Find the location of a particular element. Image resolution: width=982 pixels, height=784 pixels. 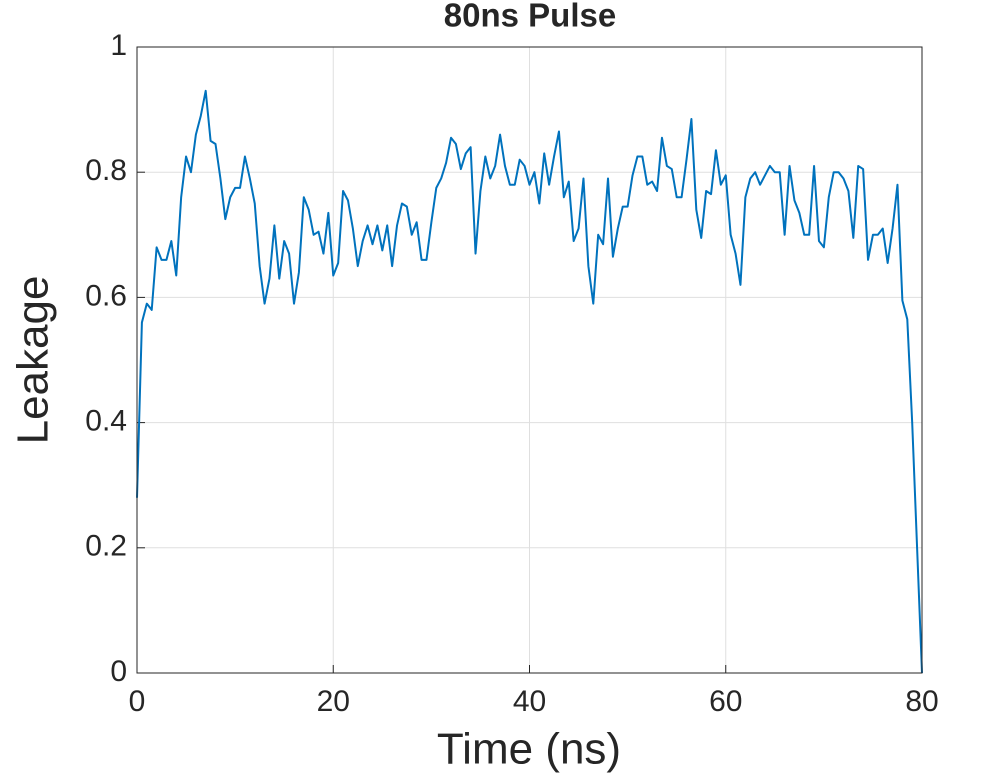

x-tick-label: 40 is located at coordinates (529, 701).